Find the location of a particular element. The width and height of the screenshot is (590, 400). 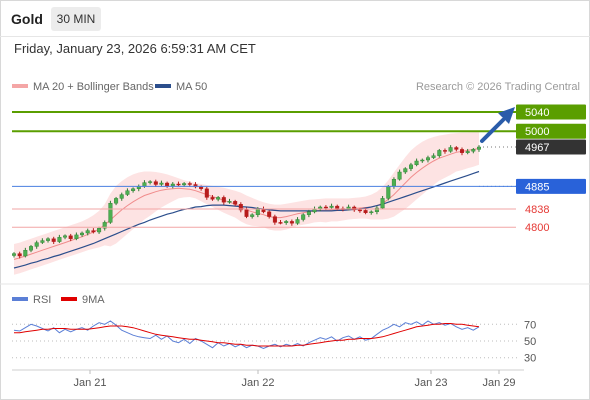

rsi-legend-swatch is located at coordinates (20, 299).